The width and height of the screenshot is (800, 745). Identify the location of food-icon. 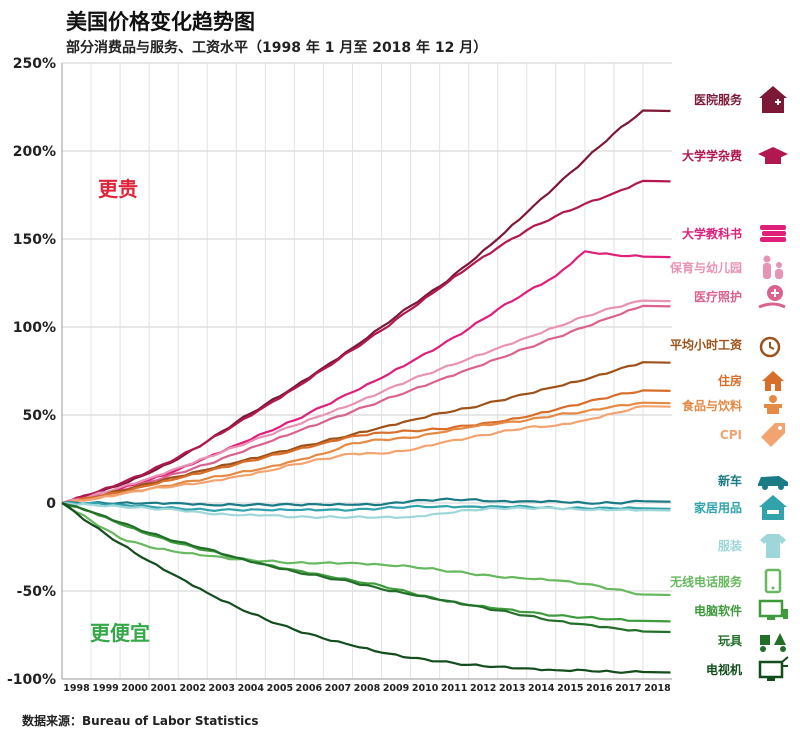
(773, 404).